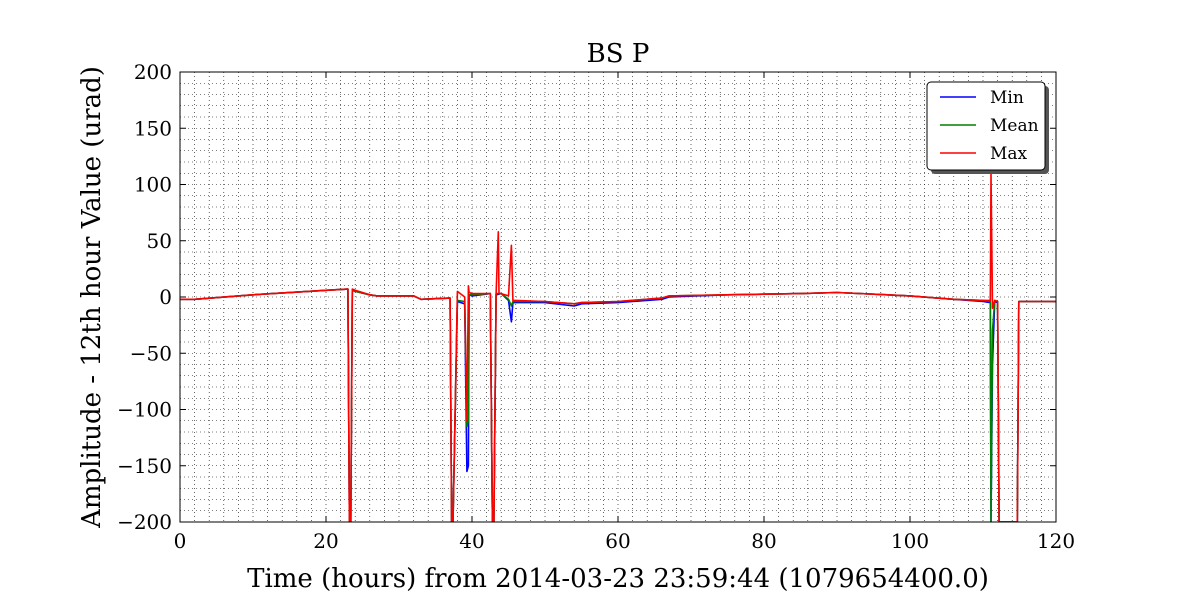  What do you see at coordinates (144, 522) in the screenshot?
I see `y-tick-label: −200` at bounding box center [144, 522].